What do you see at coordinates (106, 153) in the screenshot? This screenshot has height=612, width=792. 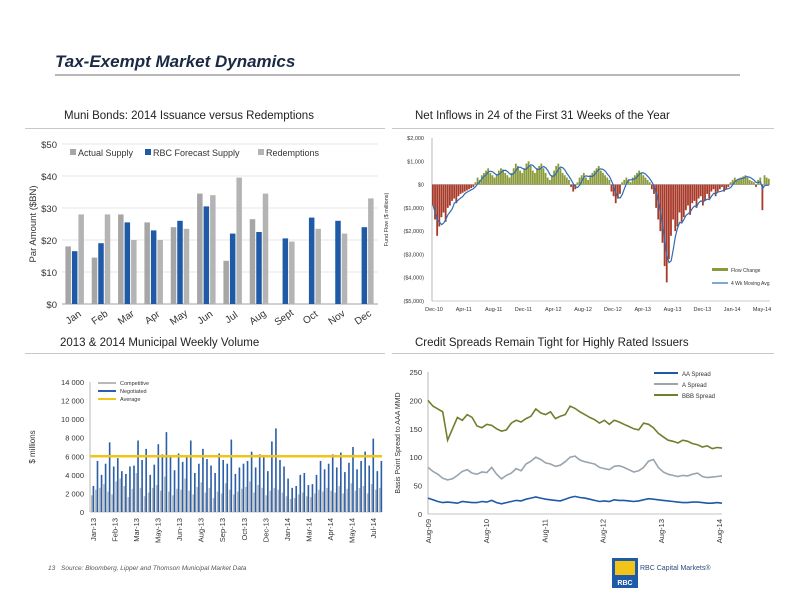 I see `legend-label: Actual Supply` at bounding box center [106, 153].